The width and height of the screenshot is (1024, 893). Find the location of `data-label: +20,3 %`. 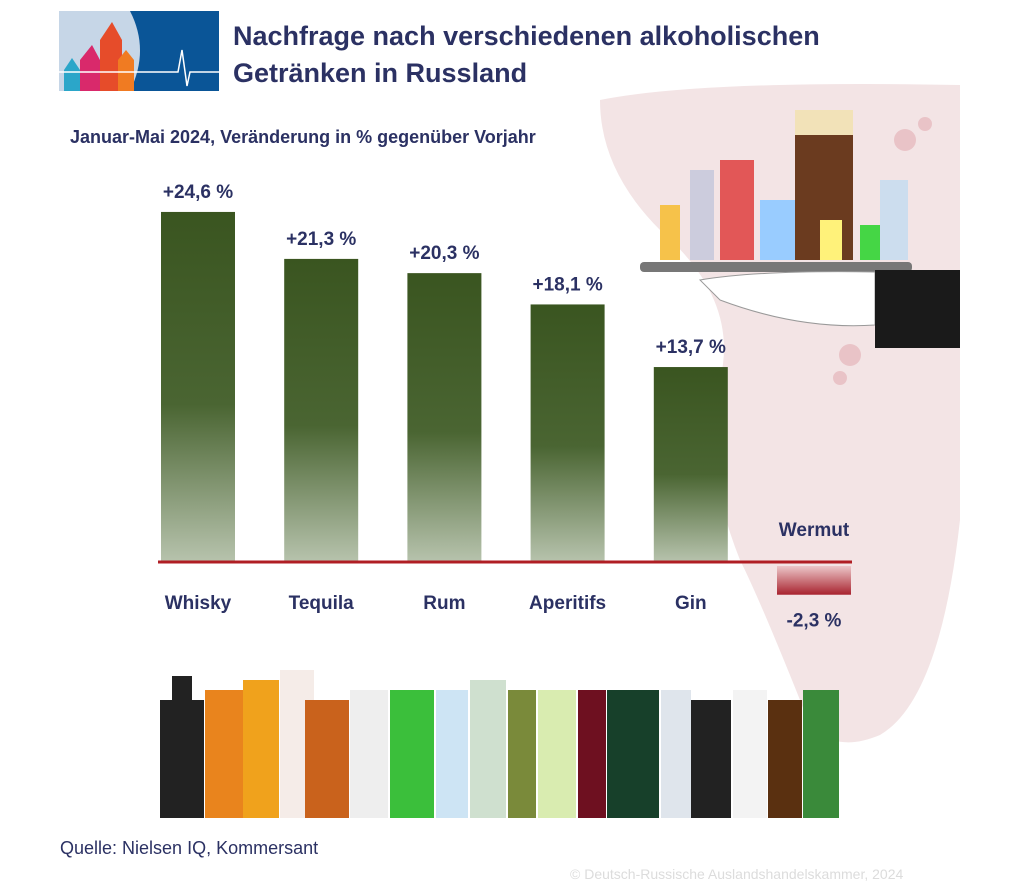

data-label: +20,3 % is located at coordinates (444, 253).